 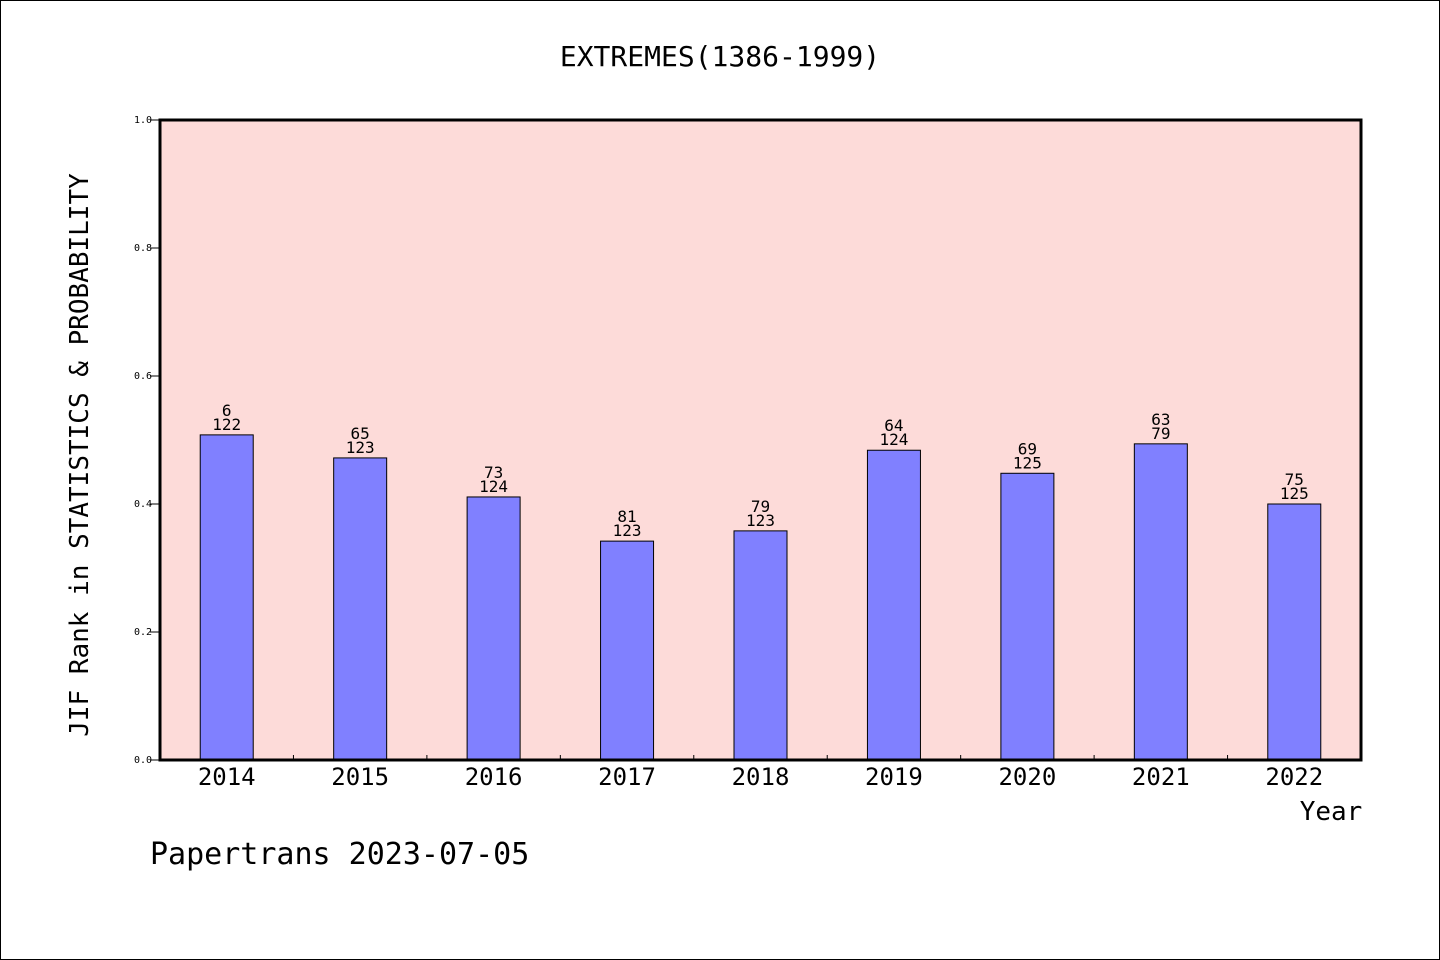 What do you see at coordinates (143, 248) in the screenshot?
I see `y-tick-label-0.8: 0.8` at bounding box center [143, 248].